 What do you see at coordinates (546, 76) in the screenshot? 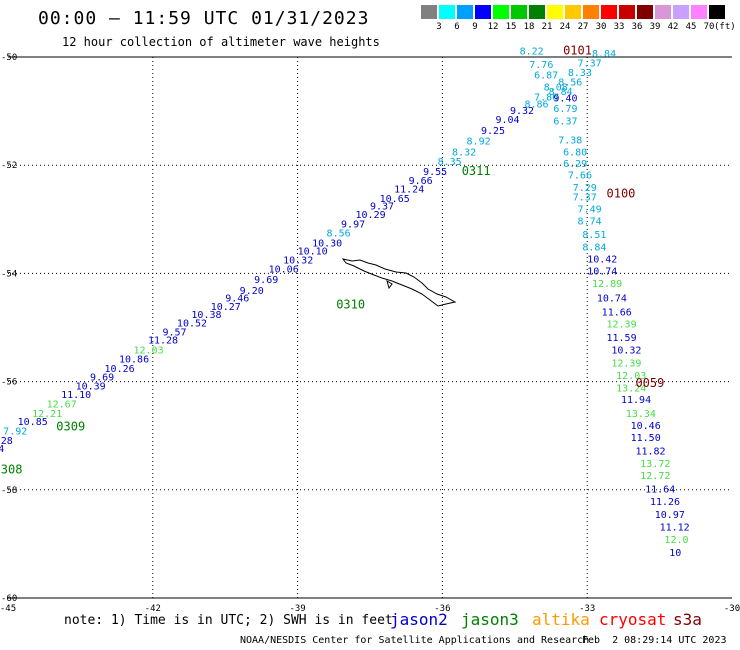
I see `wave-height-point: 6.87` at bounding box center [546, 76].